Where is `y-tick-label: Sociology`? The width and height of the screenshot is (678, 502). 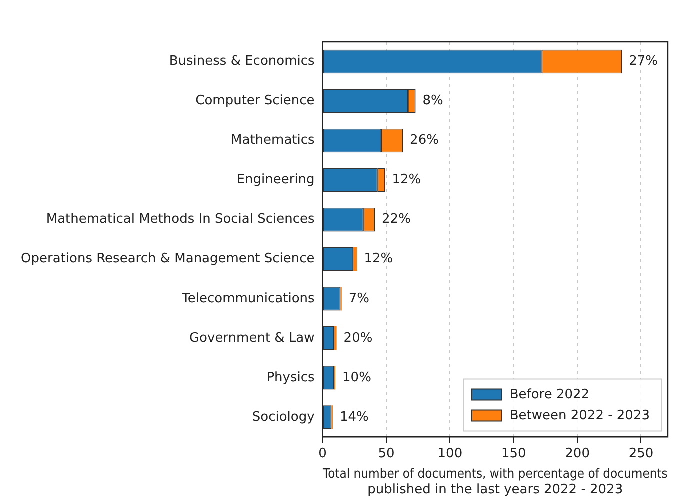 y-tick-label: Sociology is located at coordinates (284, 417).